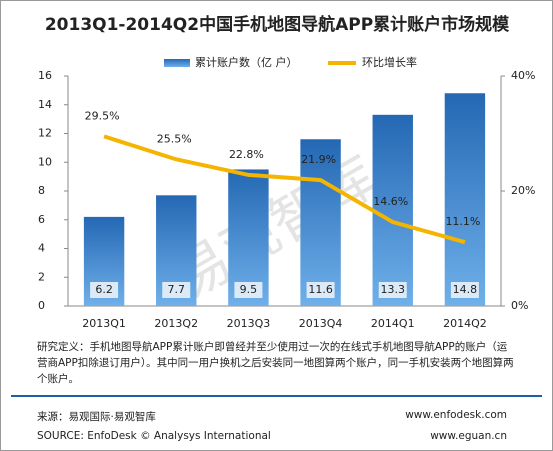 The width and height of the screenshot is (553, 451). Describe the element at coordinates (41, 190) in the screenshot. I see `y-tick-label: 8` at that location.